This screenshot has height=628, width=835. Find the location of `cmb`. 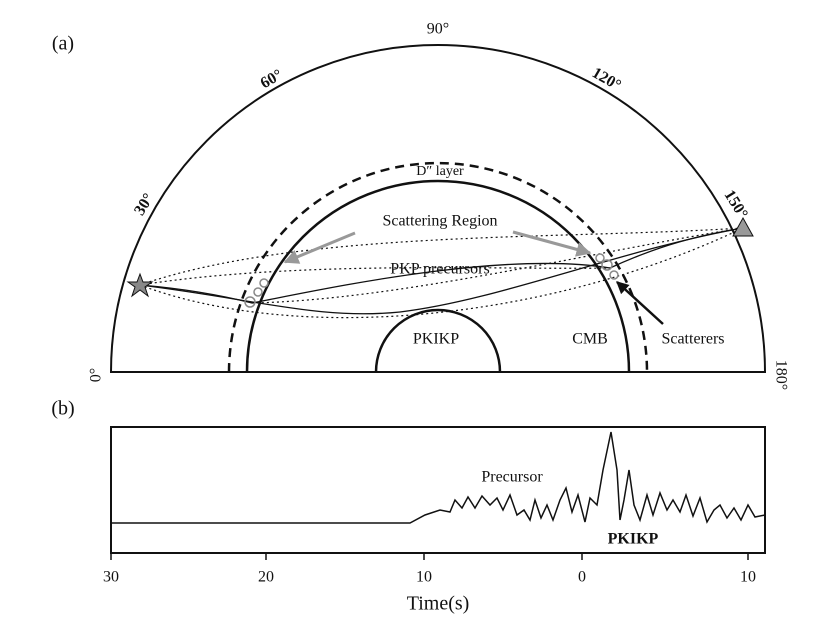

cmb is located at coordinates (438, 276).